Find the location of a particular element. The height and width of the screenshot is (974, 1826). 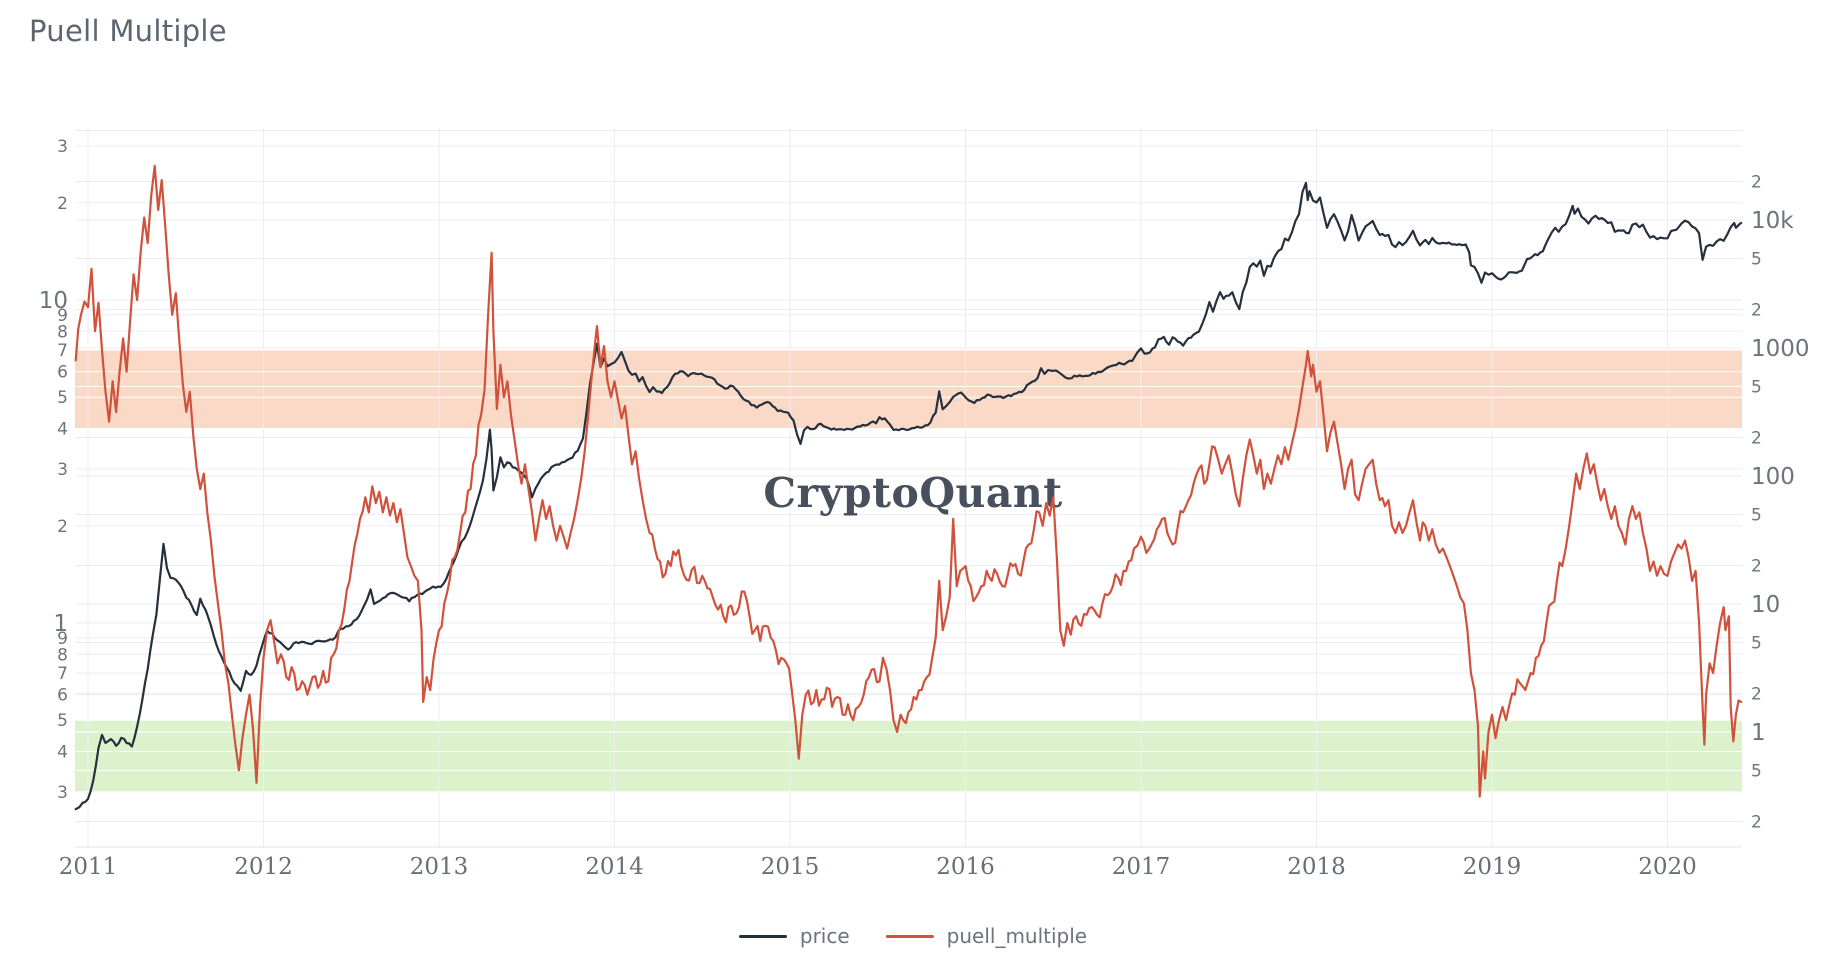

puell-multiple-line-swatch is located at coordinates (909, 936).